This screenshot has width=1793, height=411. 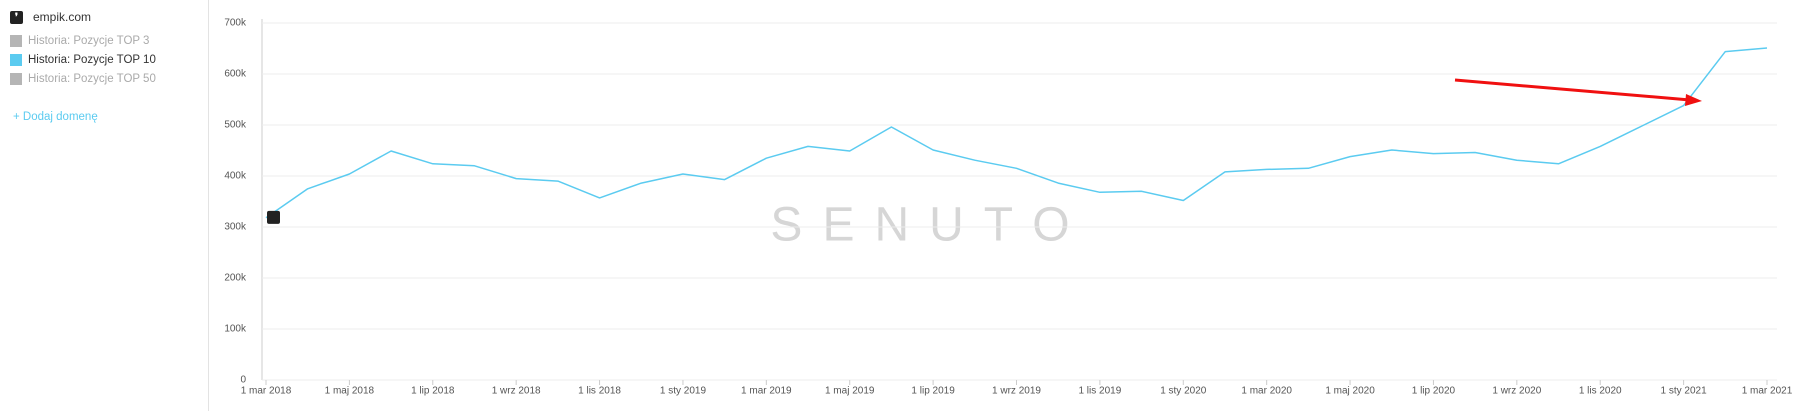 I want to click on x-tick-label: 1 sty 2021, so click(x=1684, y=391).